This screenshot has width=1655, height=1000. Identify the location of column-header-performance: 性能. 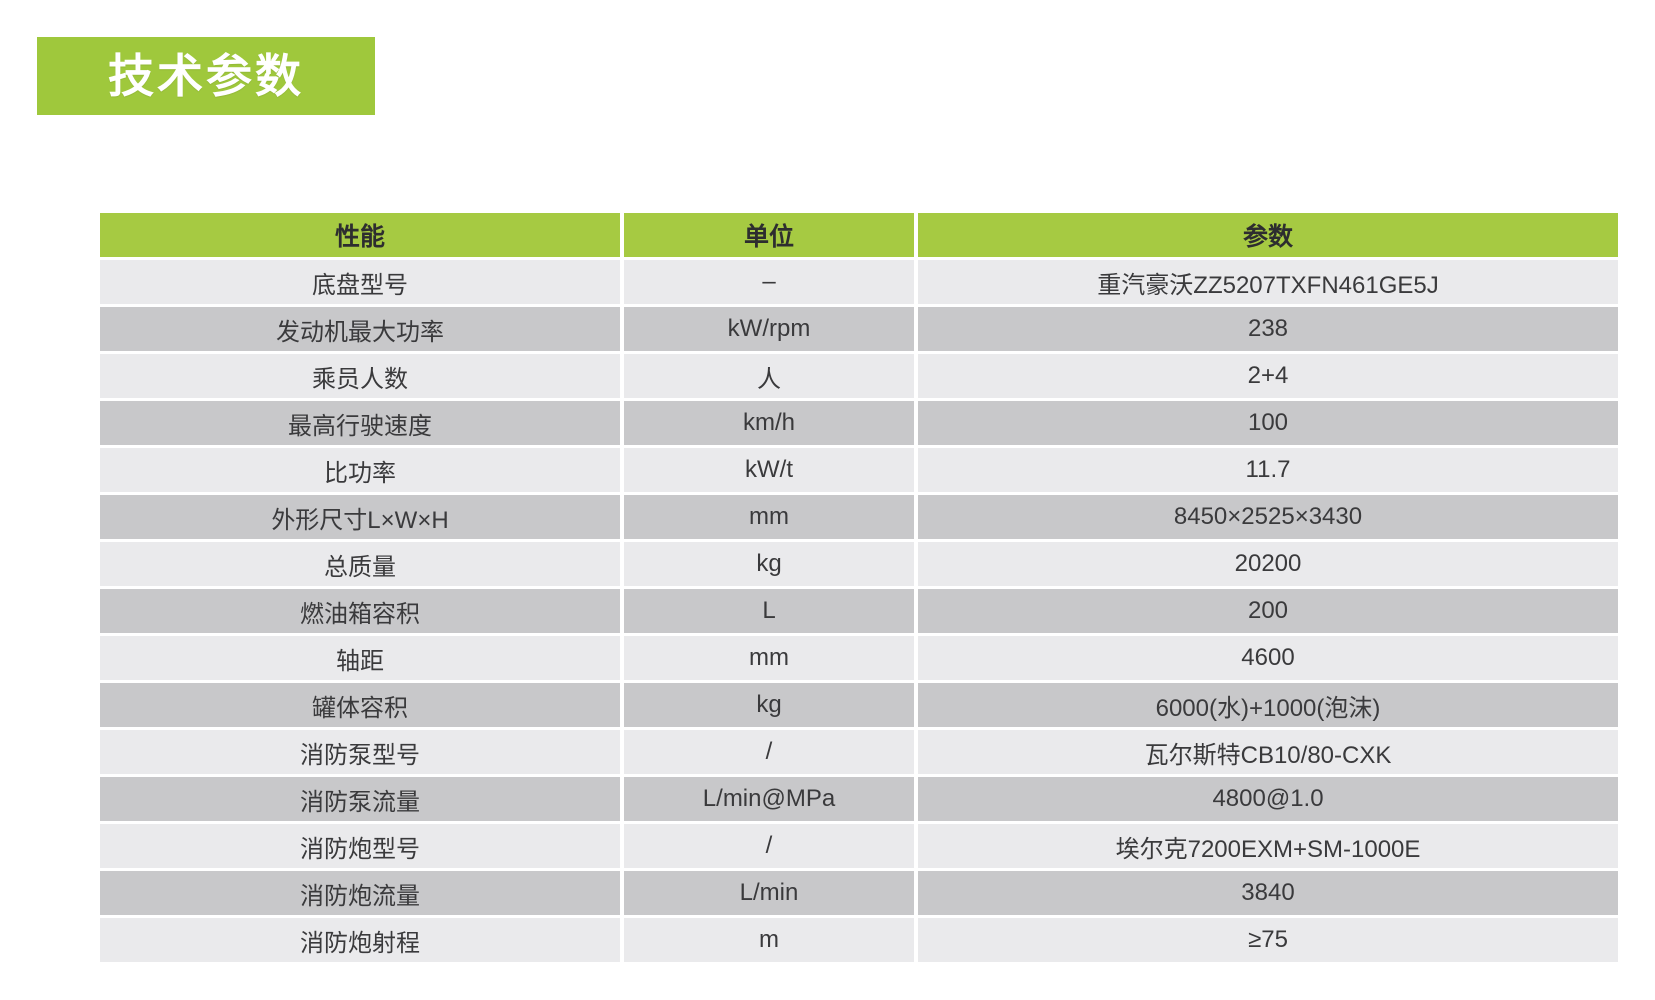
(360, 235).